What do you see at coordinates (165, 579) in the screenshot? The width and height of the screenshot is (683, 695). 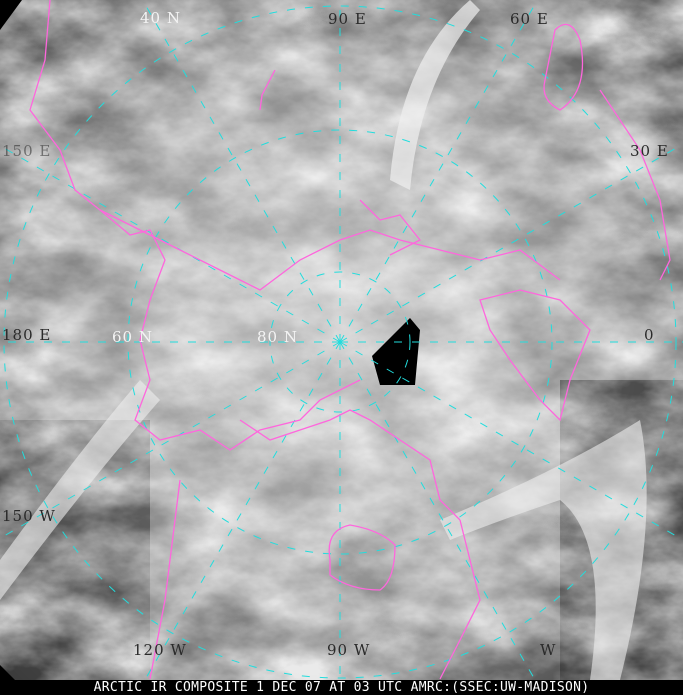 I see `coastline-north-america-west` at bounding box center [165, 579].